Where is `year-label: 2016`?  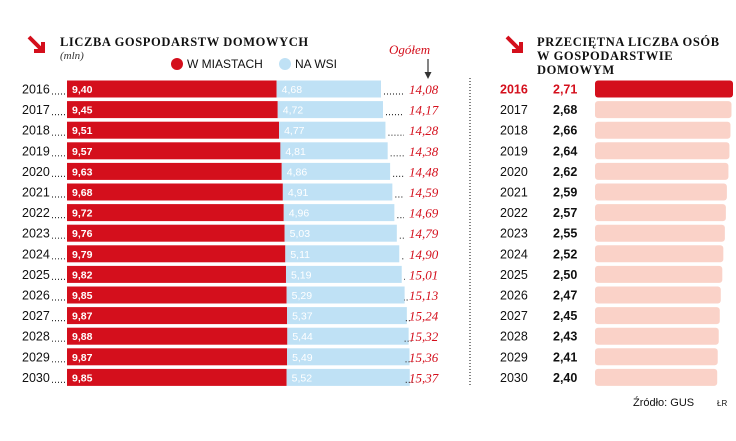
year-label: 2016 is located at coordinates (514, 90).